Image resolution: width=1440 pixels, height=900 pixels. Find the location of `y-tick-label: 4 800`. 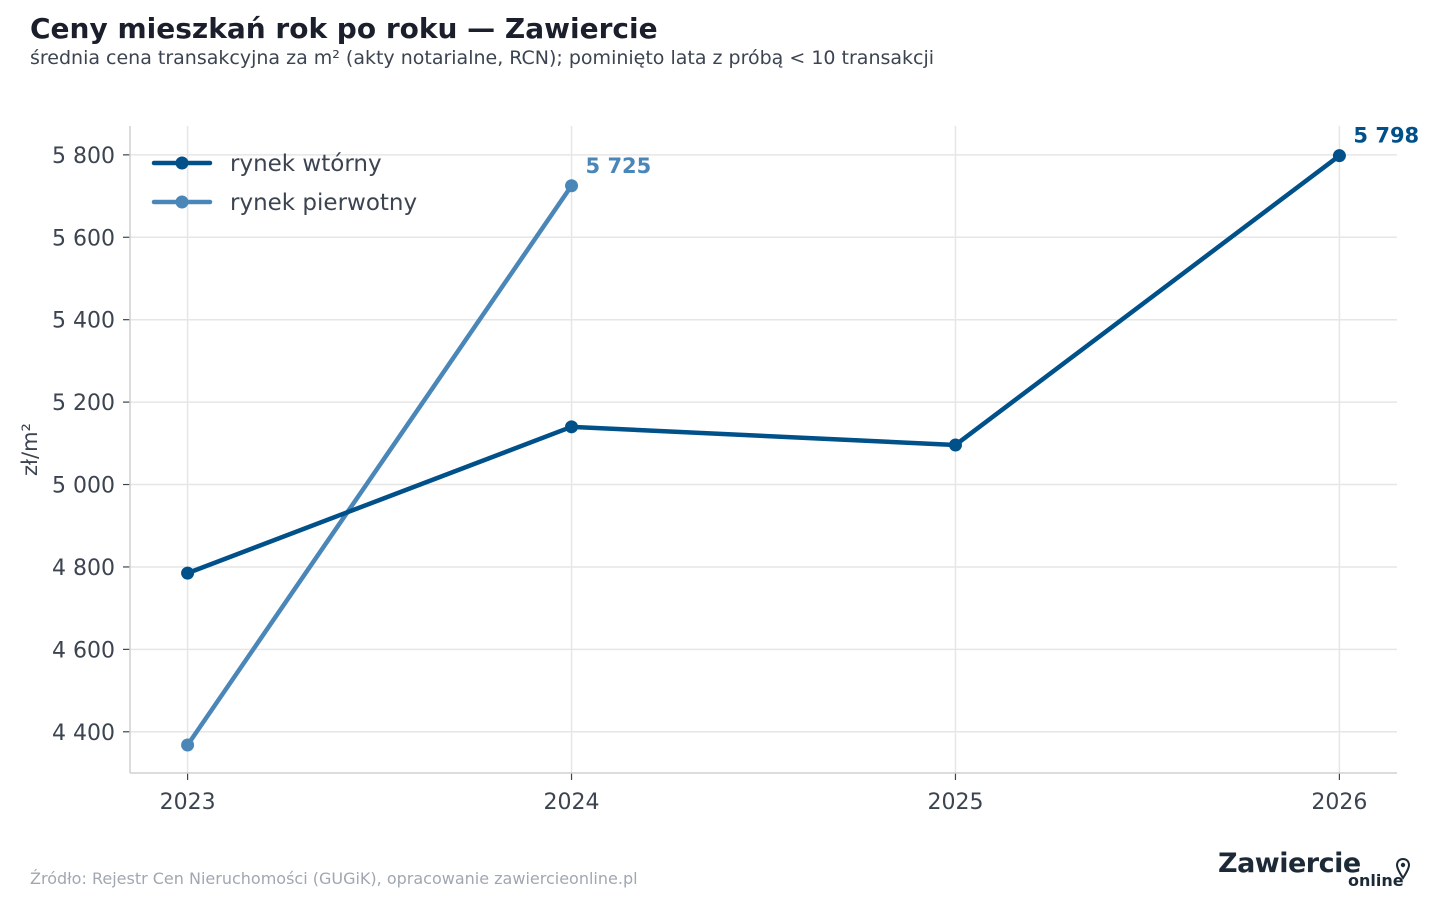

y-tick-label: 4 800 is located at coordinates (83, 568).